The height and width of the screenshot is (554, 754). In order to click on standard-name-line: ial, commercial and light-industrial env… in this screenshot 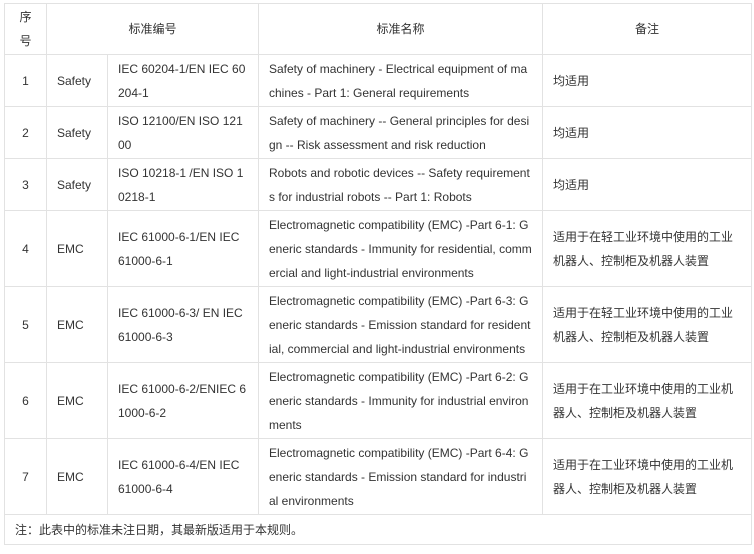, I will do `click(397, 348)`.